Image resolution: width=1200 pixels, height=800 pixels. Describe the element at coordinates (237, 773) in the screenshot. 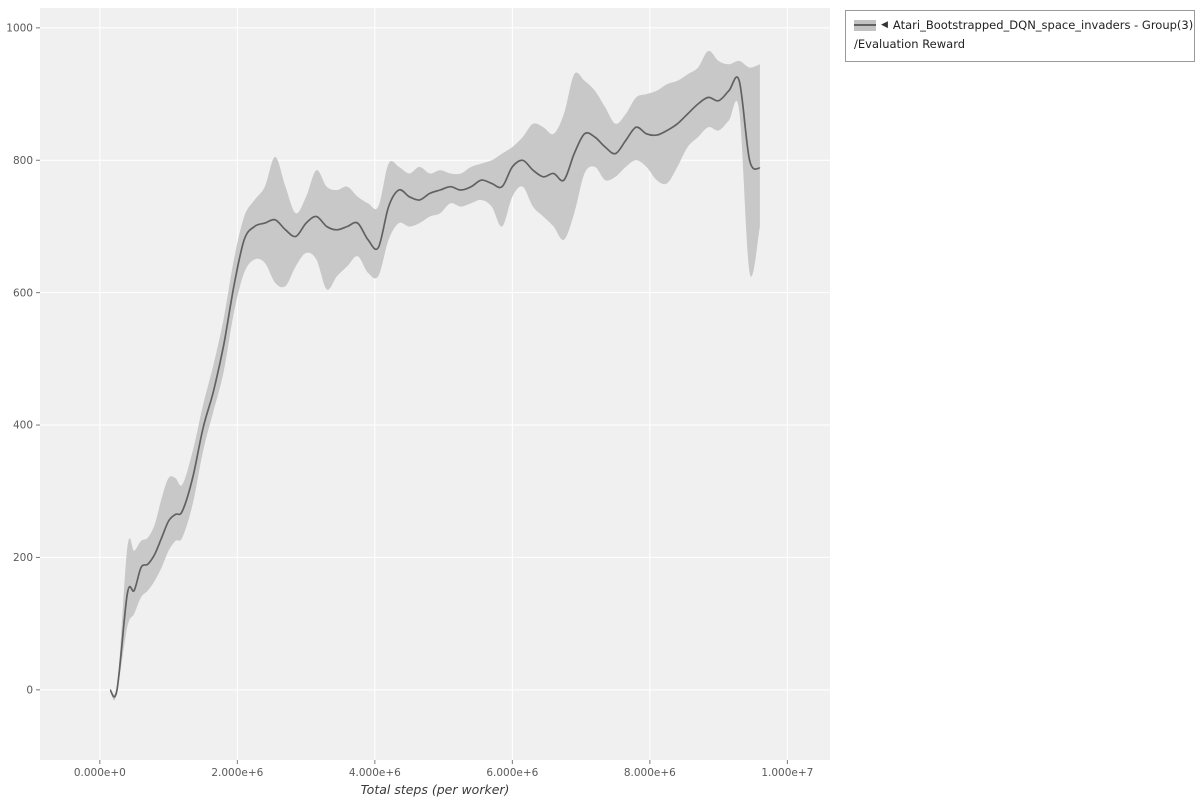

I see `x-tick-label: 2.000e+6` at that location.